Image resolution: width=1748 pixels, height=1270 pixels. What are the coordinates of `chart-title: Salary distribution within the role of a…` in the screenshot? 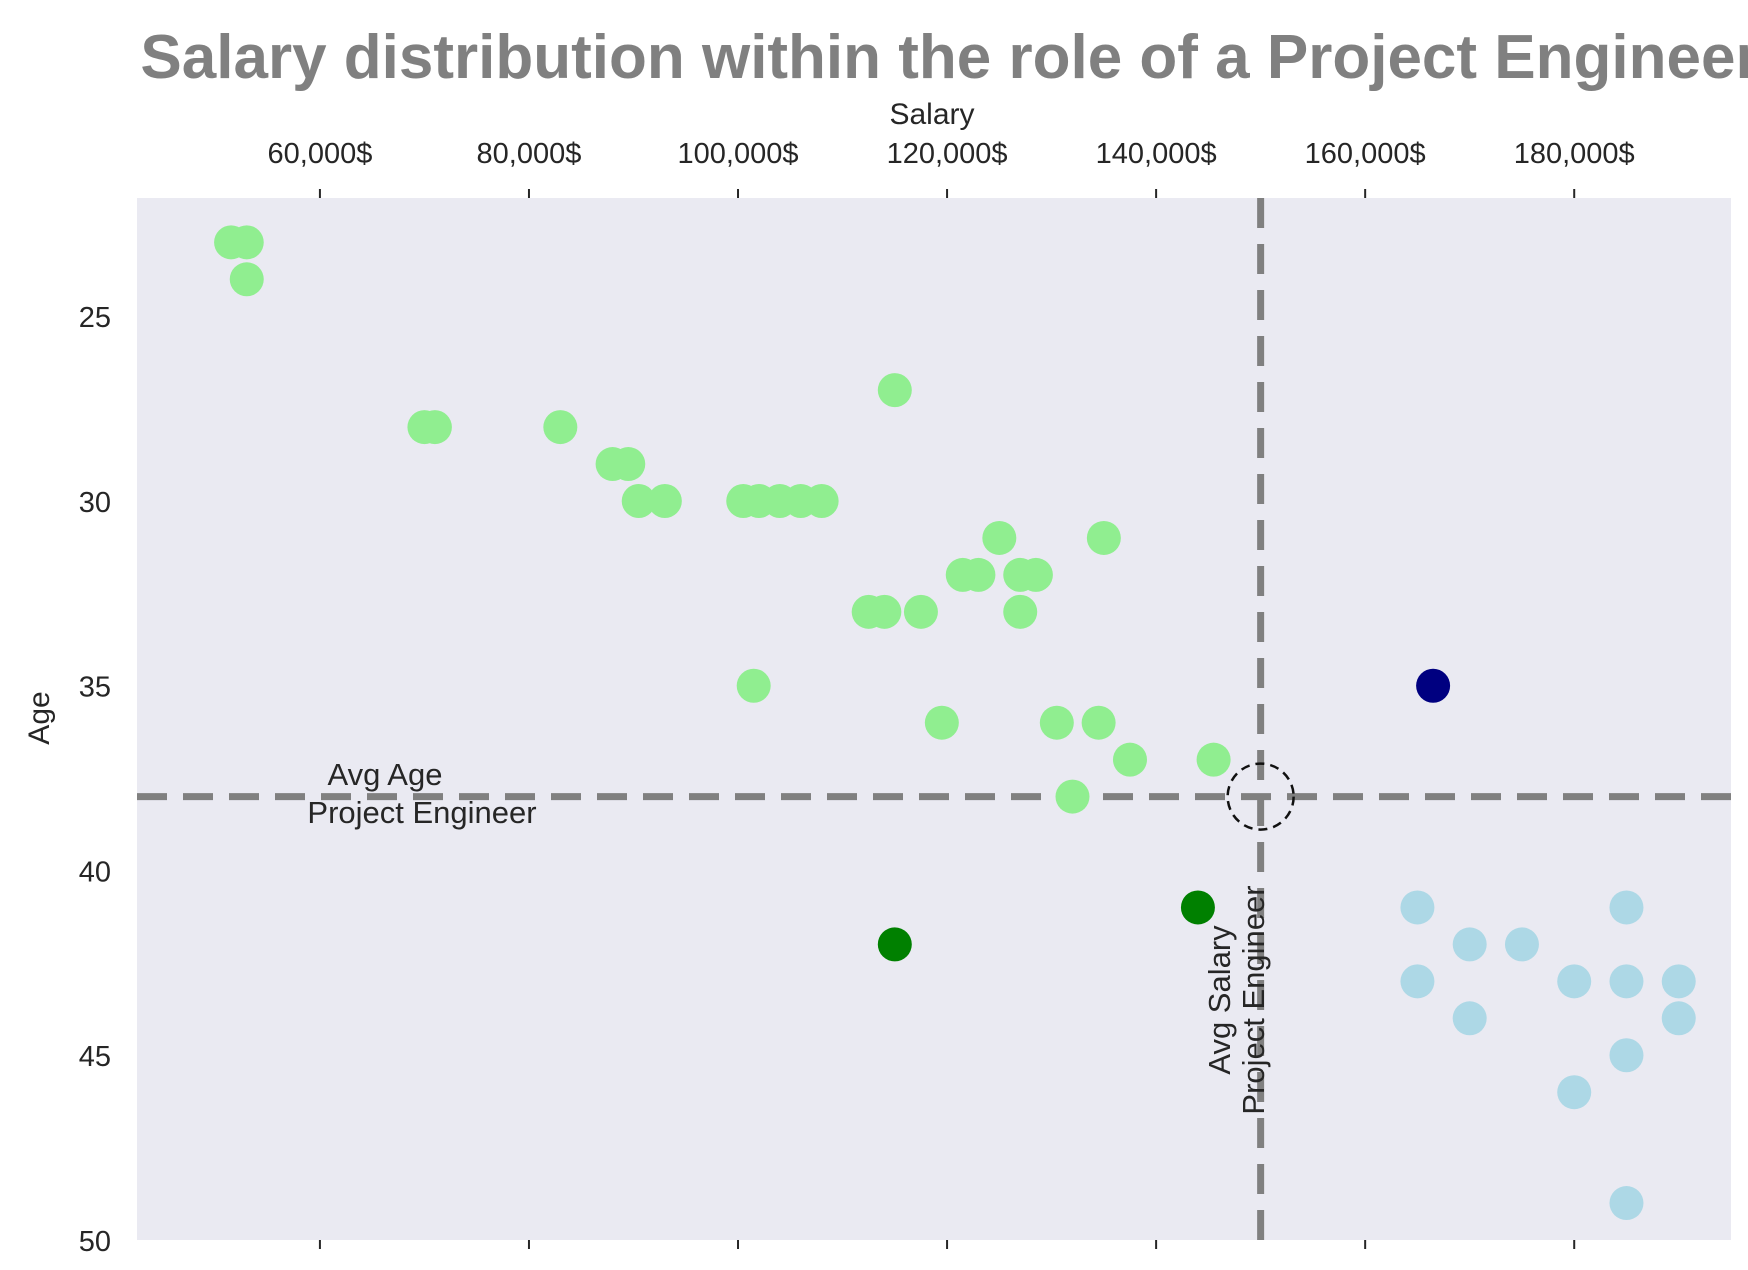 It's located at (944, 57).